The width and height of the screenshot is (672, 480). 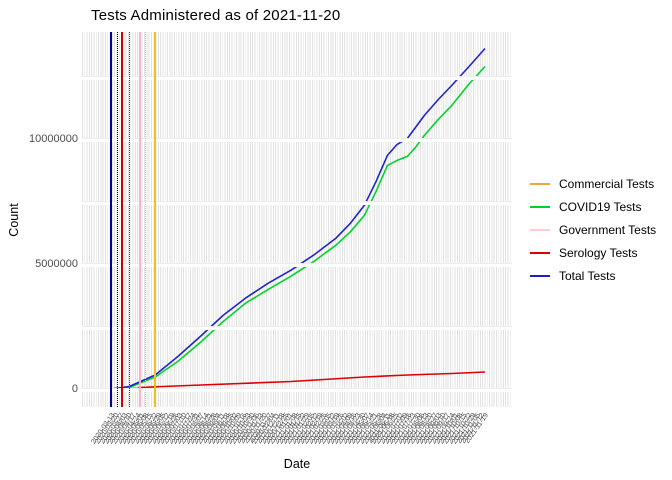 I want to click on x-tick-label: 2021-02-19, so click(x=311, y=429).